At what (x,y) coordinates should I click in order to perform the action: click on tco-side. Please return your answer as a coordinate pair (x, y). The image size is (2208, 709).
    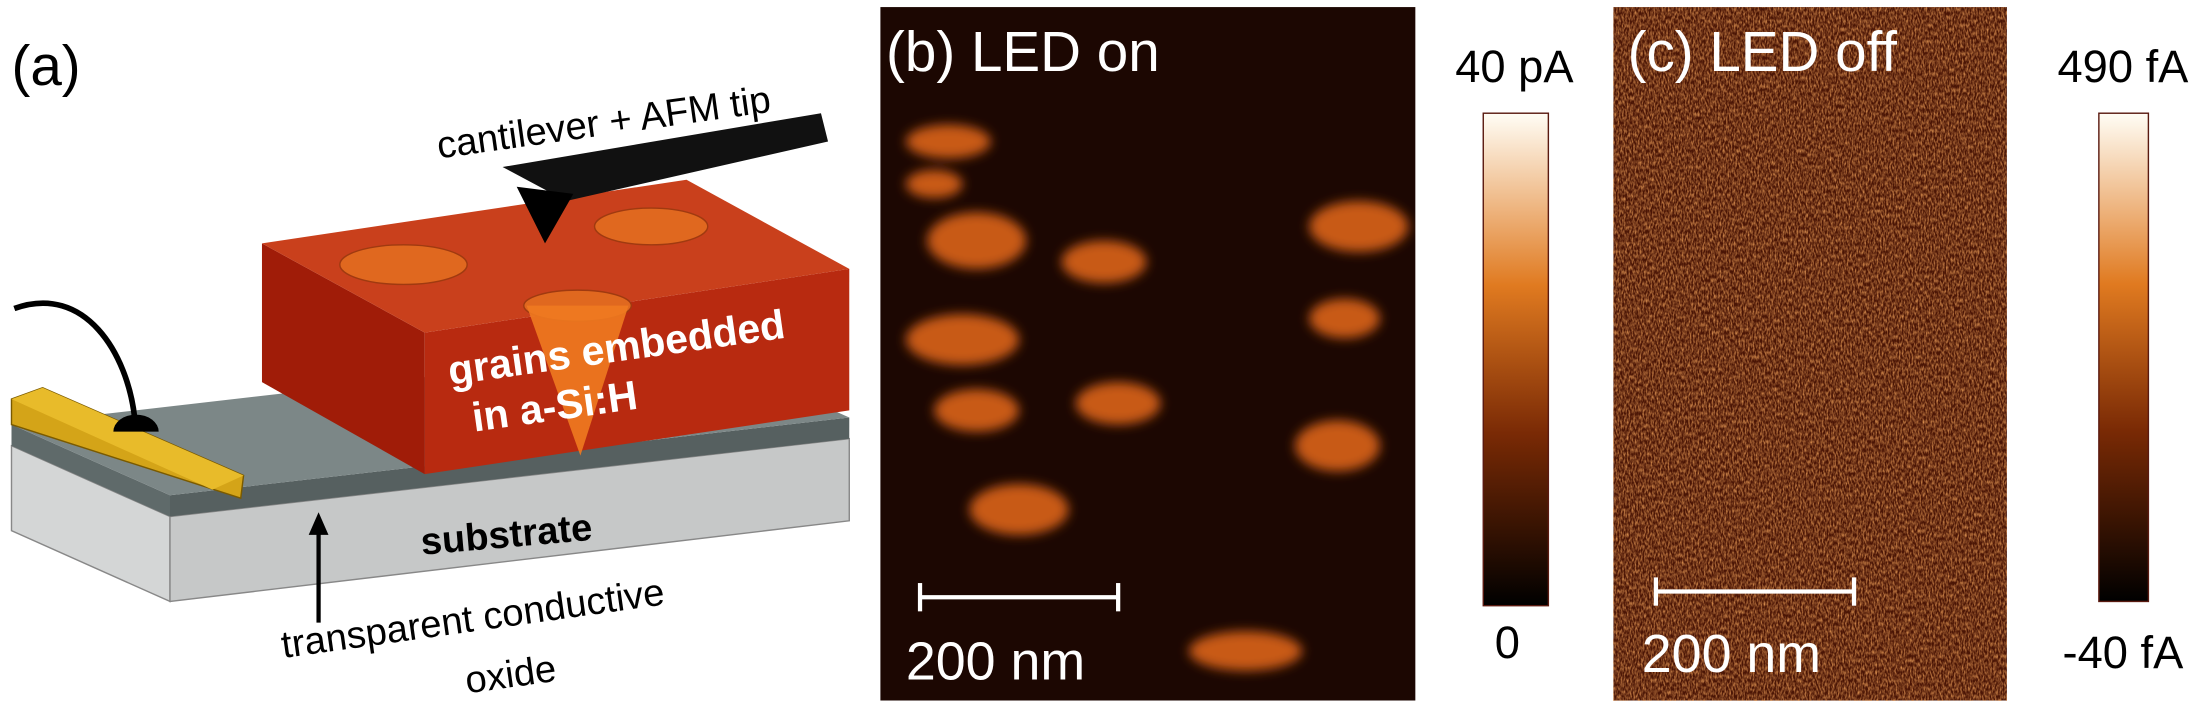
    Looking at the image, I should click on (509, 467).